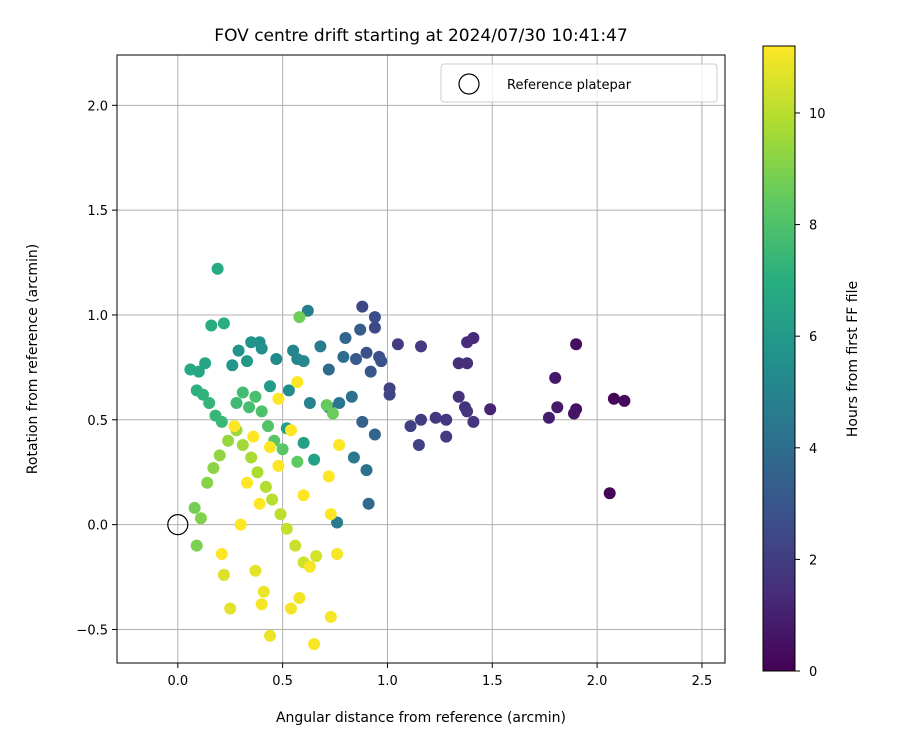  What do you see at coordinates (33, 359) in the screenshot?
I see `y-axis-label: Rotation from reference (arcmin)` at bounding box center [33, 359].